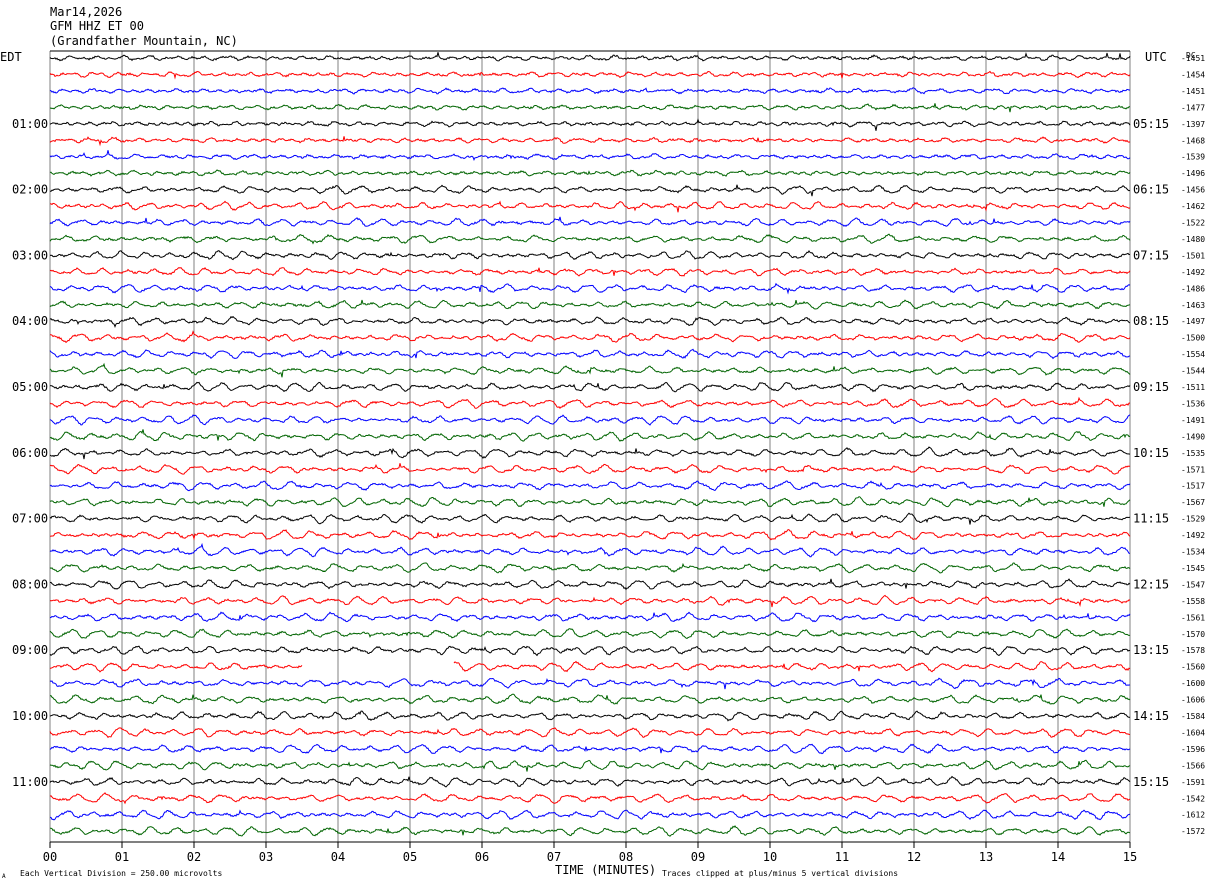 This screenshot has width=1210, height=886. Describe the element at coordinates (1193, 815) in the screenshot. I see `dc-offset-label: -1612` at that location.